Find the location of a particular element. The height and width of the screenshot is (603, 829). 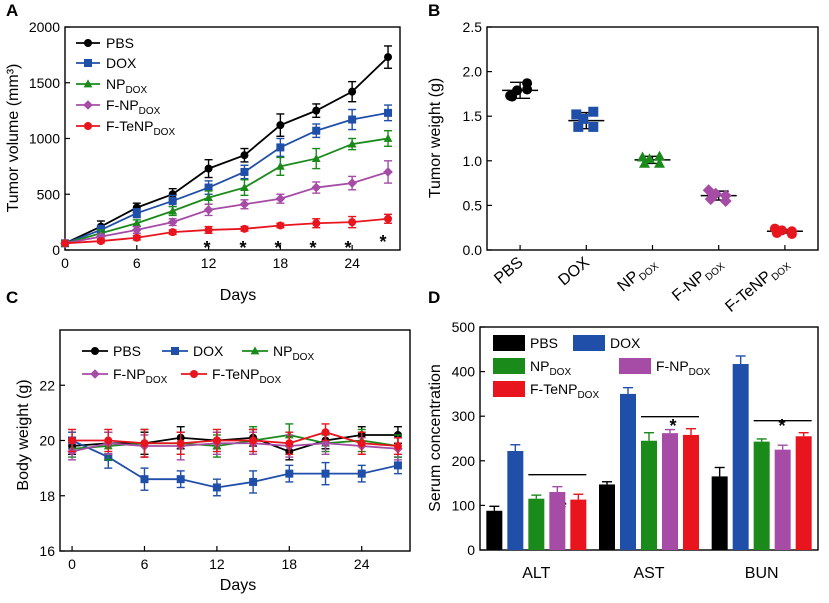

panel-a-legend: PBS DOX NPDOX F-NPDOX F-TeNPDOX is located at coordinates (125, 86).